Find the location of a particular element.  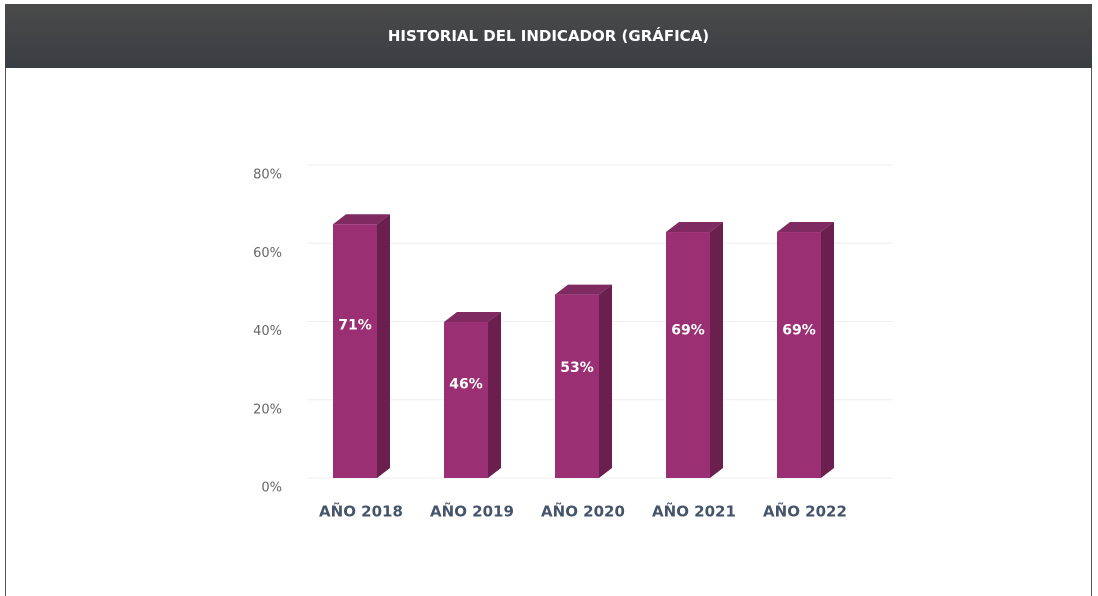

y-tick-label: 0% is located at coordinates (271, 488).